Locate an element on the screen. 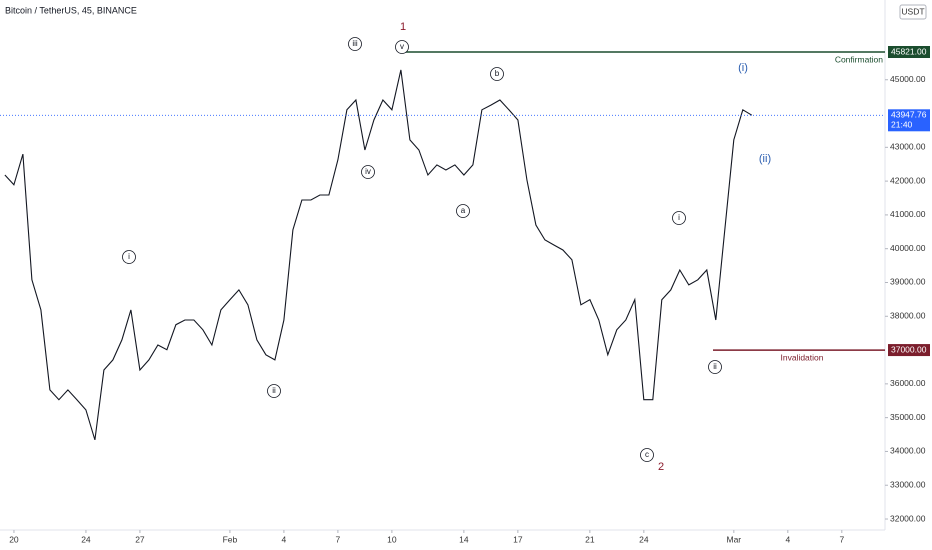 This screenshot has width=932, height=550. level-label: 45821.00 is located at coordinates (909, 51).